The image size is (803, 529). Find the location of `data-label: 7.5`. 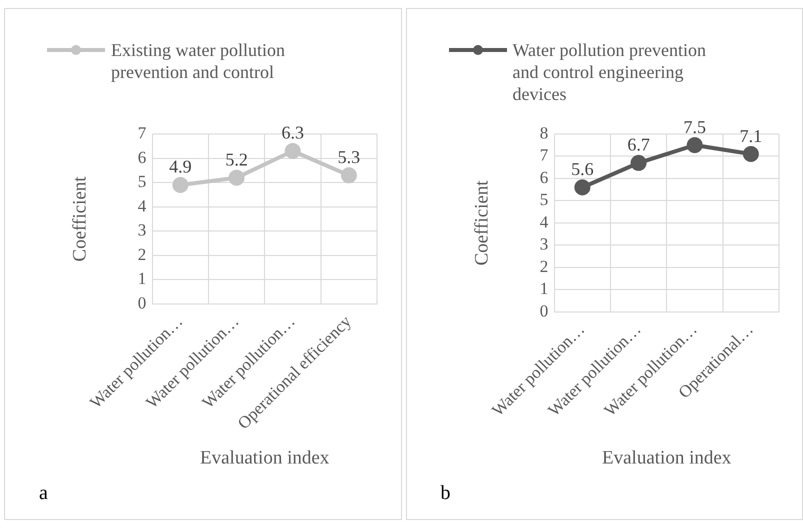

data-label: 7.5 is located at coordinates (694, 126).